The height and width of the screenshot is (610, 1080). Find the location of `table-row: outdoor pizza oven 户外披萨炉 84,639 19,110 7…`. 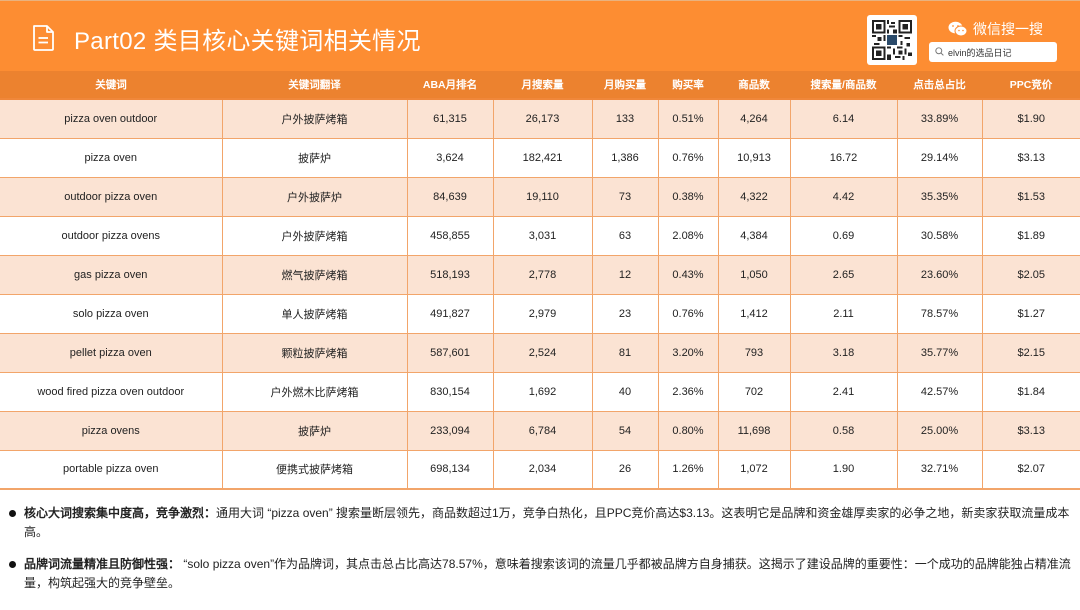

table-row: outdoor pizza oven 户外披萨炉 84,639 19,110 7… is located at coordinates (540, 197).